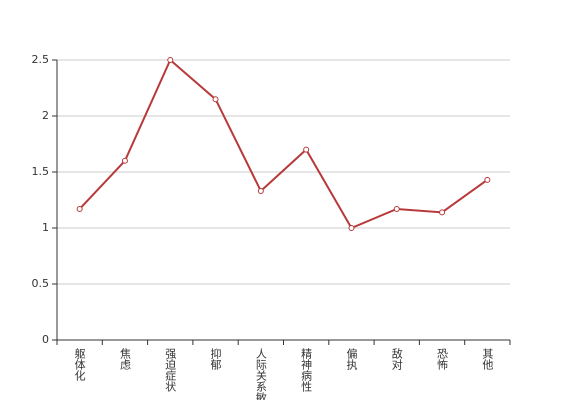  I want to click on x-tick-label: 敌对, so click(396, 358).